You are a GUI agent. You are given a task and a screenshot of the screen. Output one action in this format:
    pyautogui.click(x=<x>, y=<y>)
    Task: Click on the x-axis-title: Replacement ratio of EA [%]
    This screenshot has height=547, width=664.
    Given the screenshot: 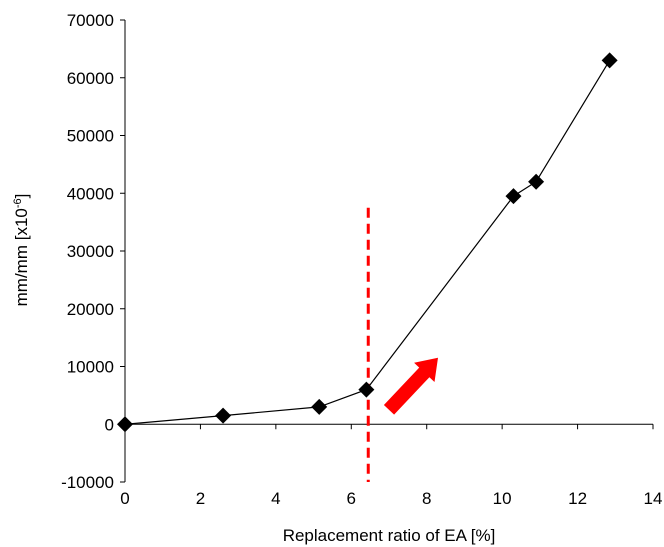 What is the action you would take?
    pyautogui.click(x=389, y=535)
    